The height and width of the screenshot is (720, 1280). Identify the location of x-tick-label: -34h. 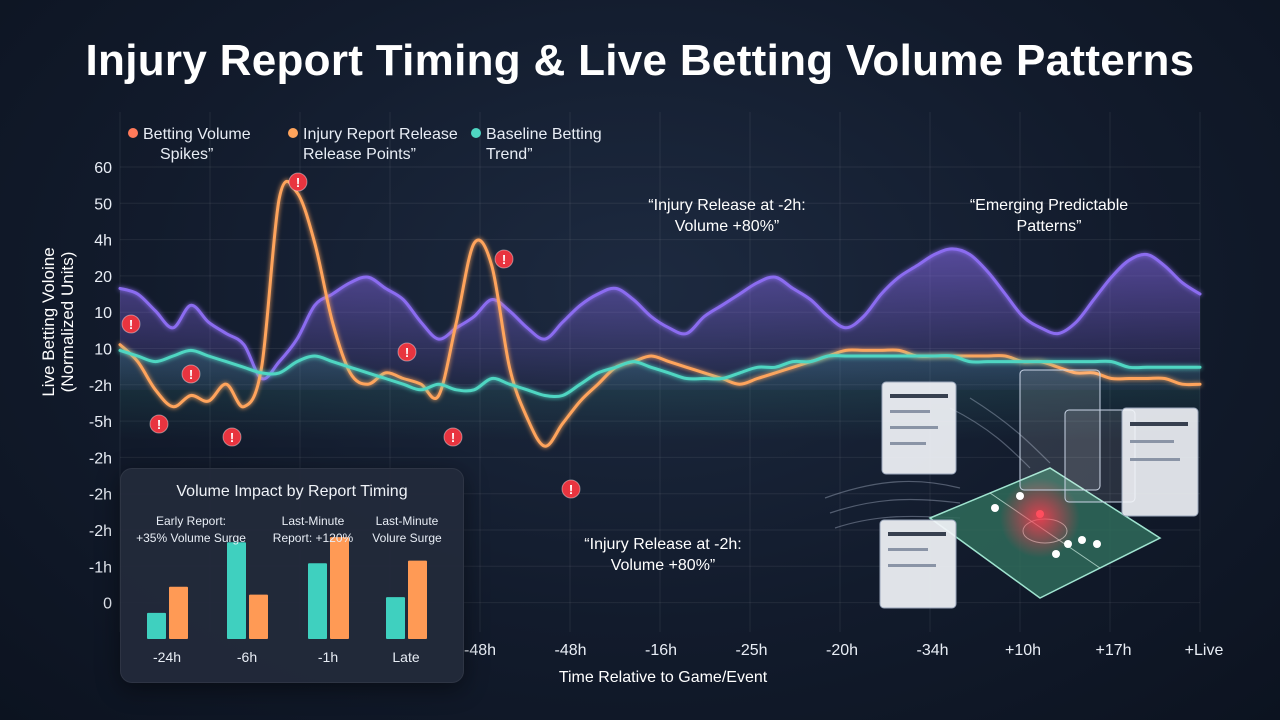
(932, 650).